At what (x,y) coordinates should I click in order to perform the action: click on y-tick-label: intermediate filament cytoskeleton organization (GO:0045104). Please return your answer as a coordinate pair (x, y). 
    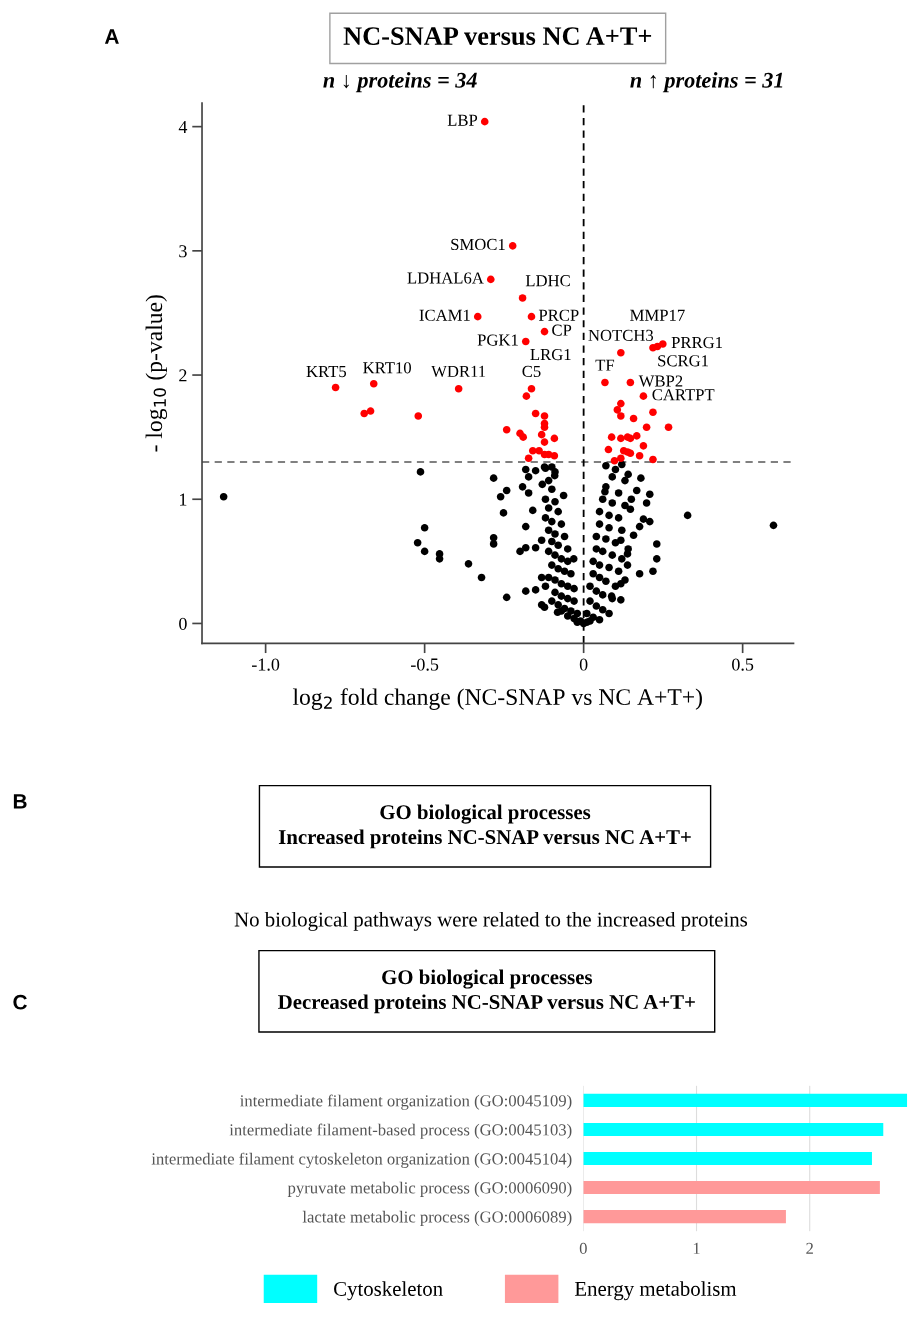
    Looking at the image, I should click on (361, 1160).